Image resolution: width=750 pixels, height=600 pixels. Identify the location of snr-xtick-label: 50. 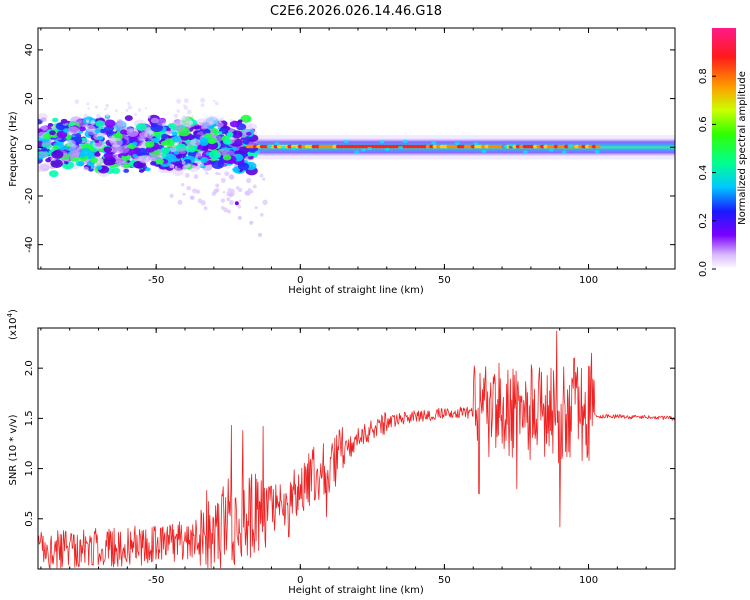
(444, 580).